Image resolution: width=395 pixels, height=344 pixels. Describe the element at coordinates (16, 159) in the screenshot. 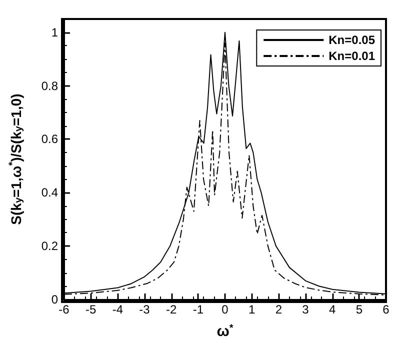

I see `y-axis-title: S(ky=1,ω*)/S(ky=1,0)` at that location.